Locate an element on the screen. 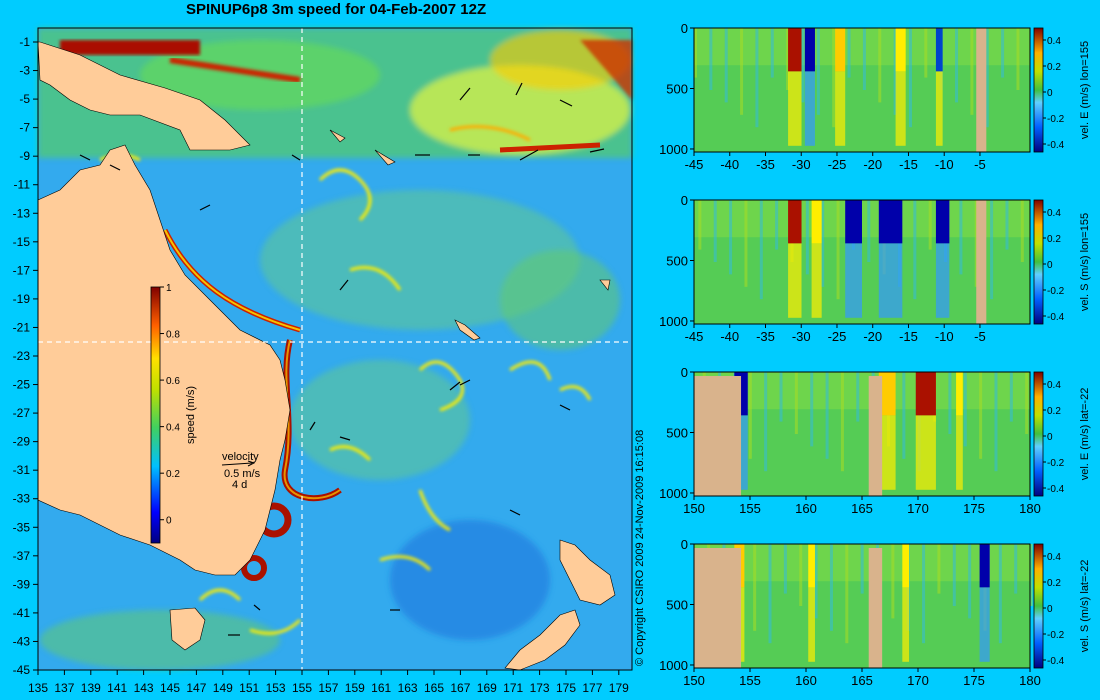 The width and height of the screenshot is (1100, 700). map-lat-tick-label: -1 is located at coordinates (24, 42).